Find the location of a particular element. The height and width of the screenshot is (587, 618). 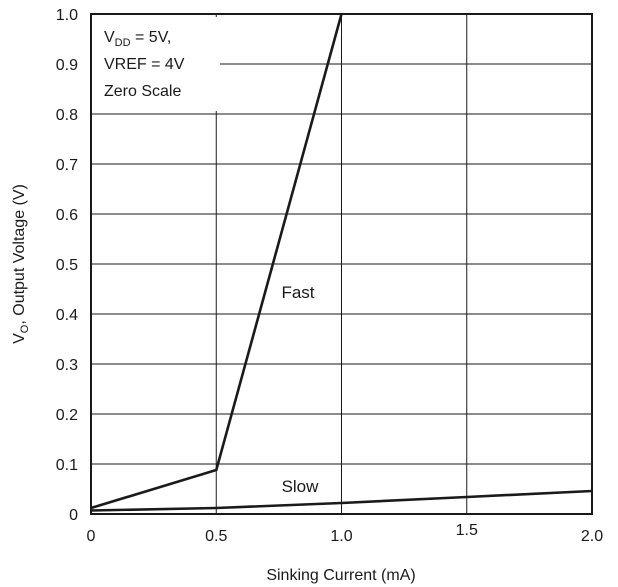

annotation-box: VDD = 5V, VREF = 4V Zero Scale is located at coordinates (156, 64).